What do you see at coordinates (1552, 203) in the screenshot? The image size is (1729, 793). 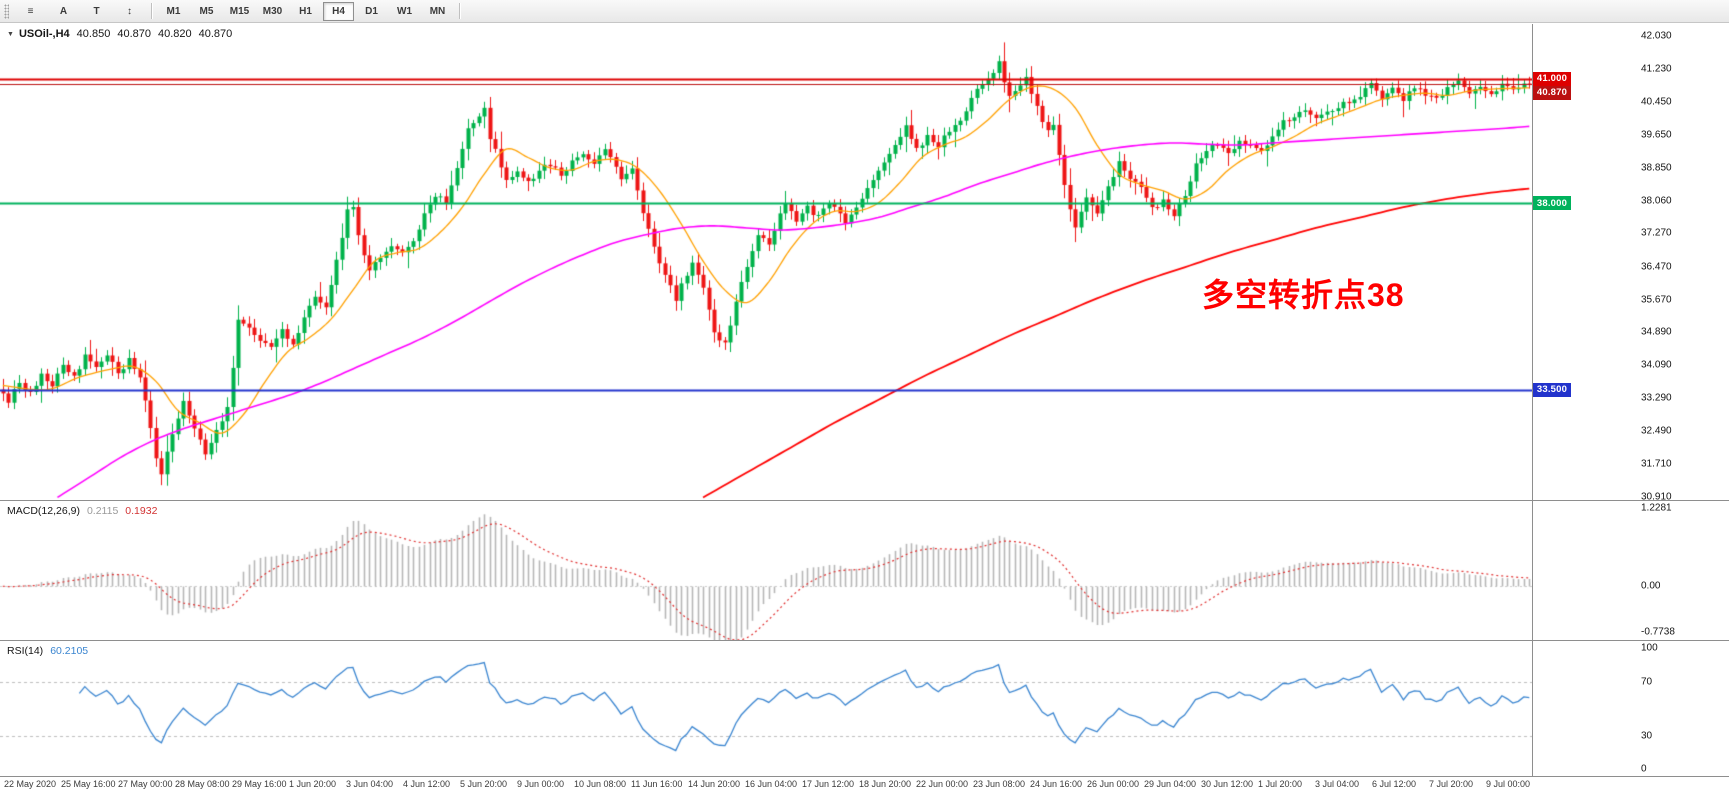 I see `price-level-badge: 38.000` at bounding box center [1552, 203].